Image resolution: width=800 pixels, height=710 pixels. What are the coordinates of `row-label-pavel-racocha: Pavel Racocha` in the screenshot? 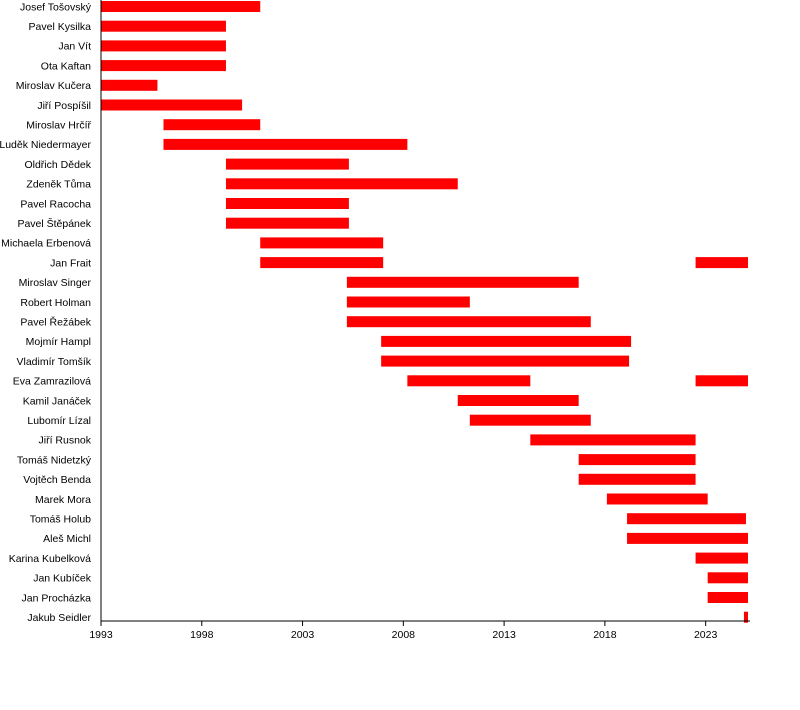 It's located at (55, 204).